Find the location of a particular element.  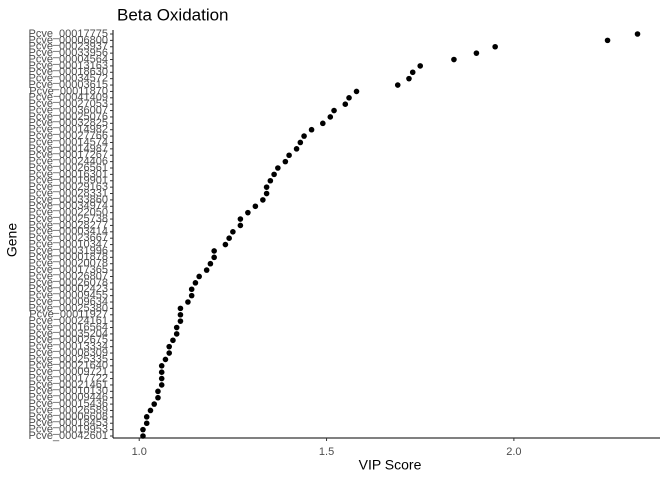

y-tick-label: Pcve_00036007 is located at coordinates (68, 110).